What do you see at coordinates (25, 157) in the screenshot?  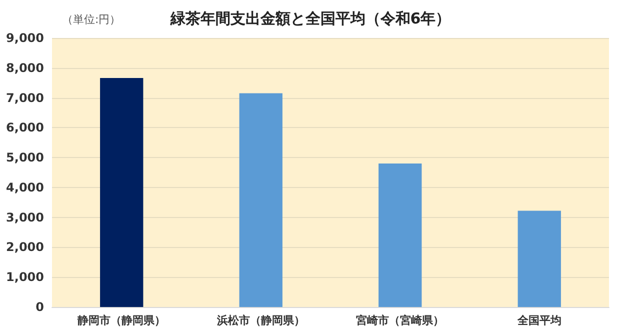 I see `y-tick-label: 5,000` at bounding box center [25, 157].